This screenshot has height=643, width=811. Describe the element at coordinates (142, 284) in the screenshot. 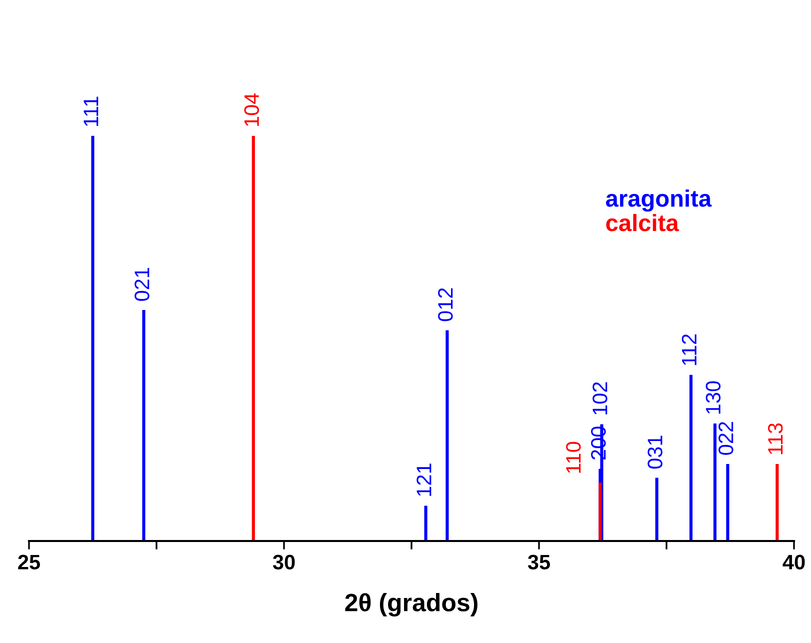

I see `annotation: 021` at that location.